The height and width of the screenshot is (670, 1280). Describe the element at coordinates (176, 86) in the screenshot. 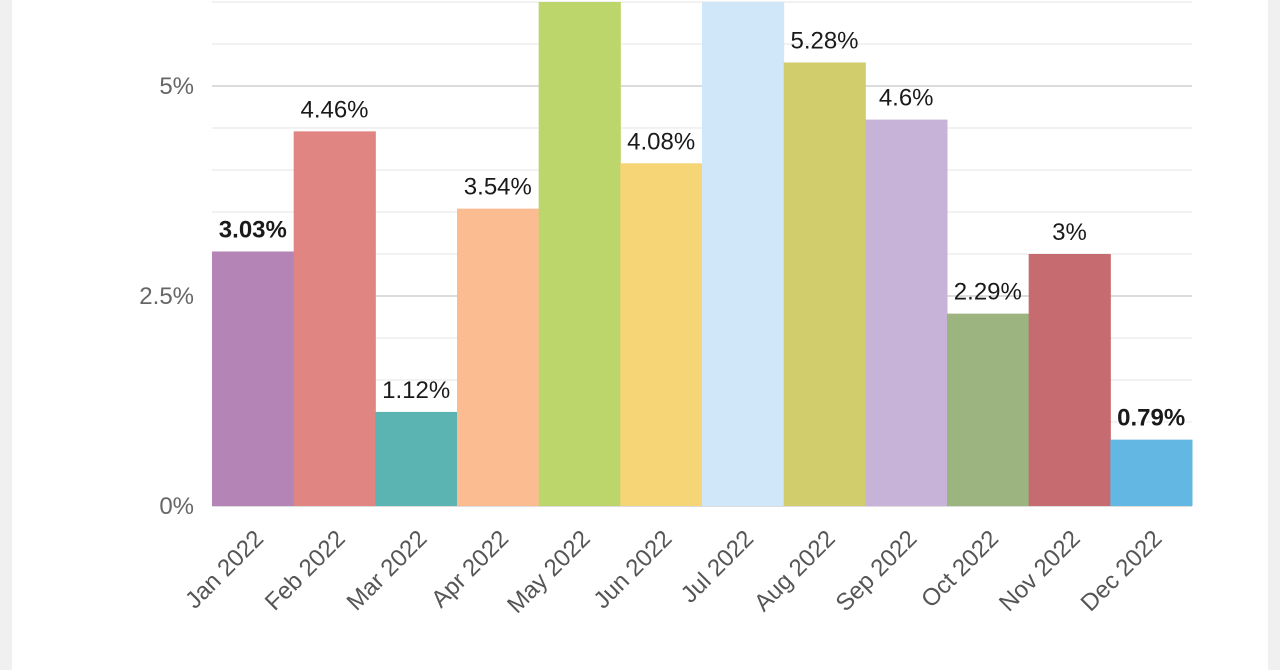

I see `y-tick-label: 5%` at that location.